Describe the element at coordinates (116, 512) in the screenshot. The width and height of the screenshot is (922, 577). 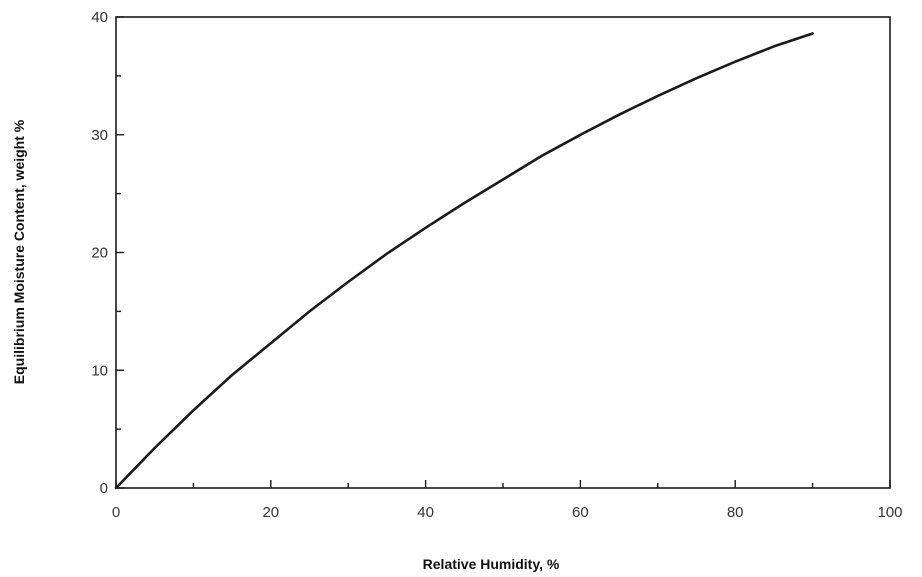
I see `x-tick-label: 0` at that location.